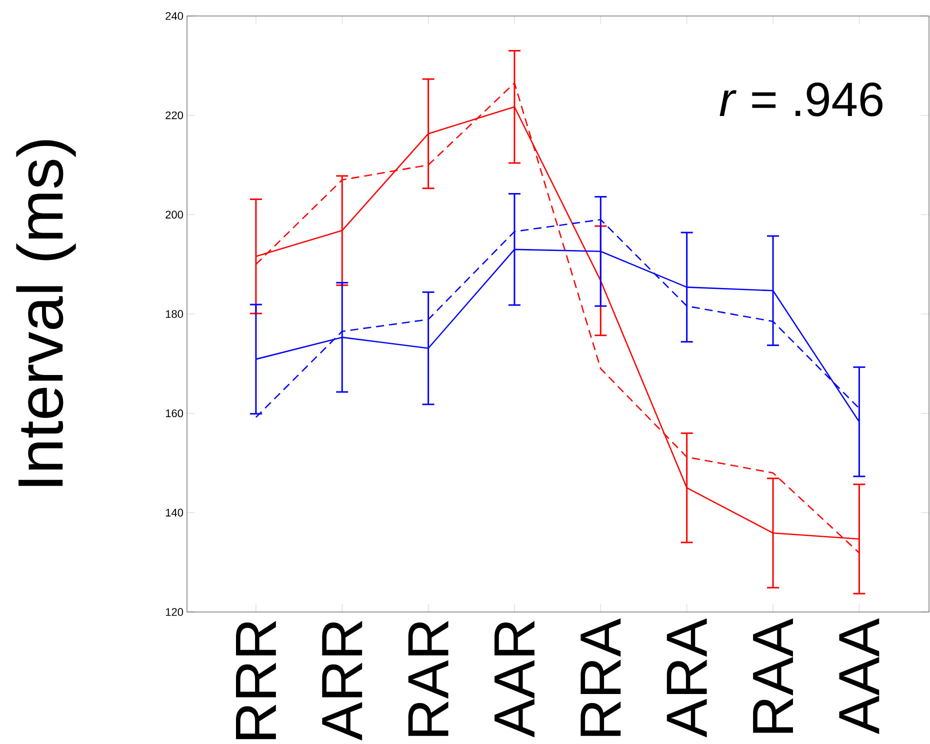 The height and width of the screenshot is (744, 930). Describe the element at coordinates (514, 679) in the screenshot. I see `x-tick-label: AAR` at that location.